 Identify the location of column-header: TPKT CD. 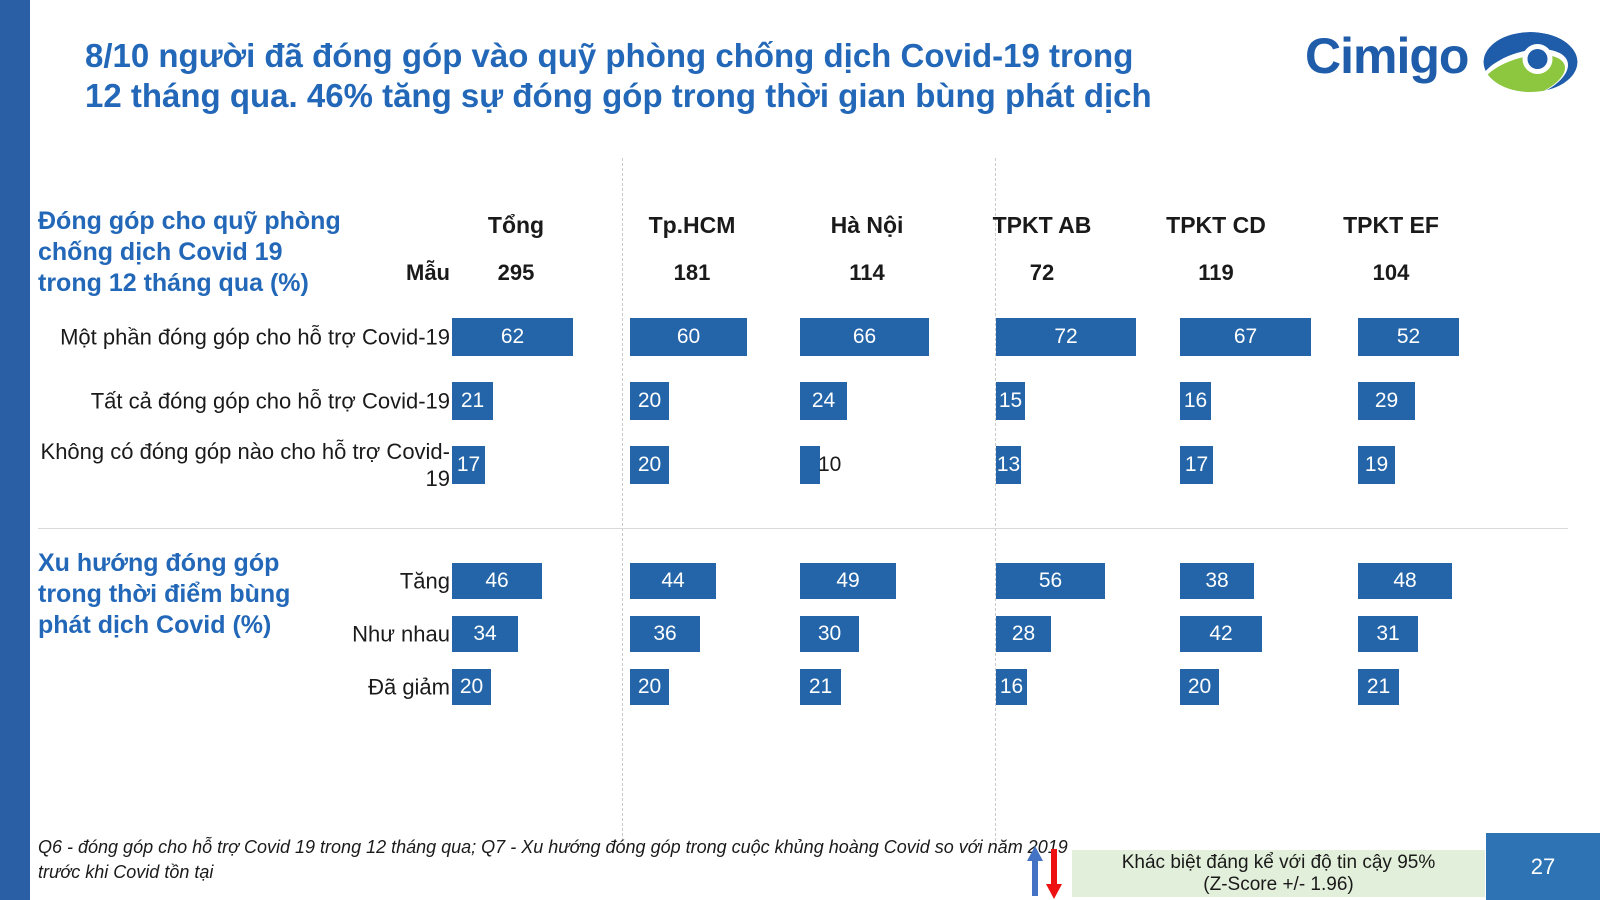
(1216, 225).